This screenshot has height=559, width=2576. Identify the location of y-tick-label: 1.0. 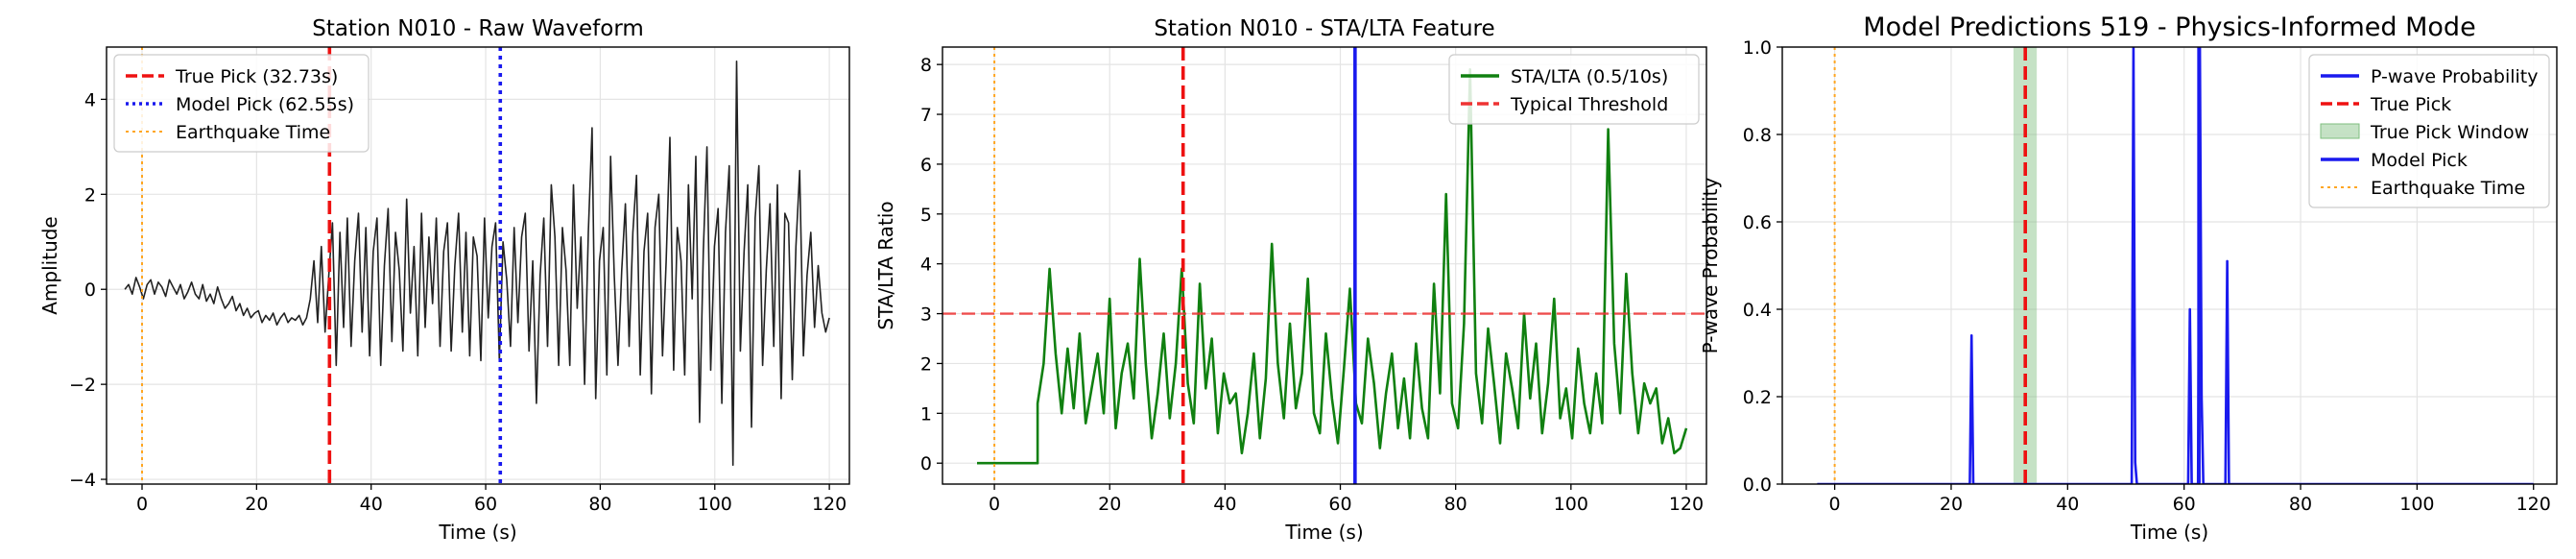
(1757, 48).